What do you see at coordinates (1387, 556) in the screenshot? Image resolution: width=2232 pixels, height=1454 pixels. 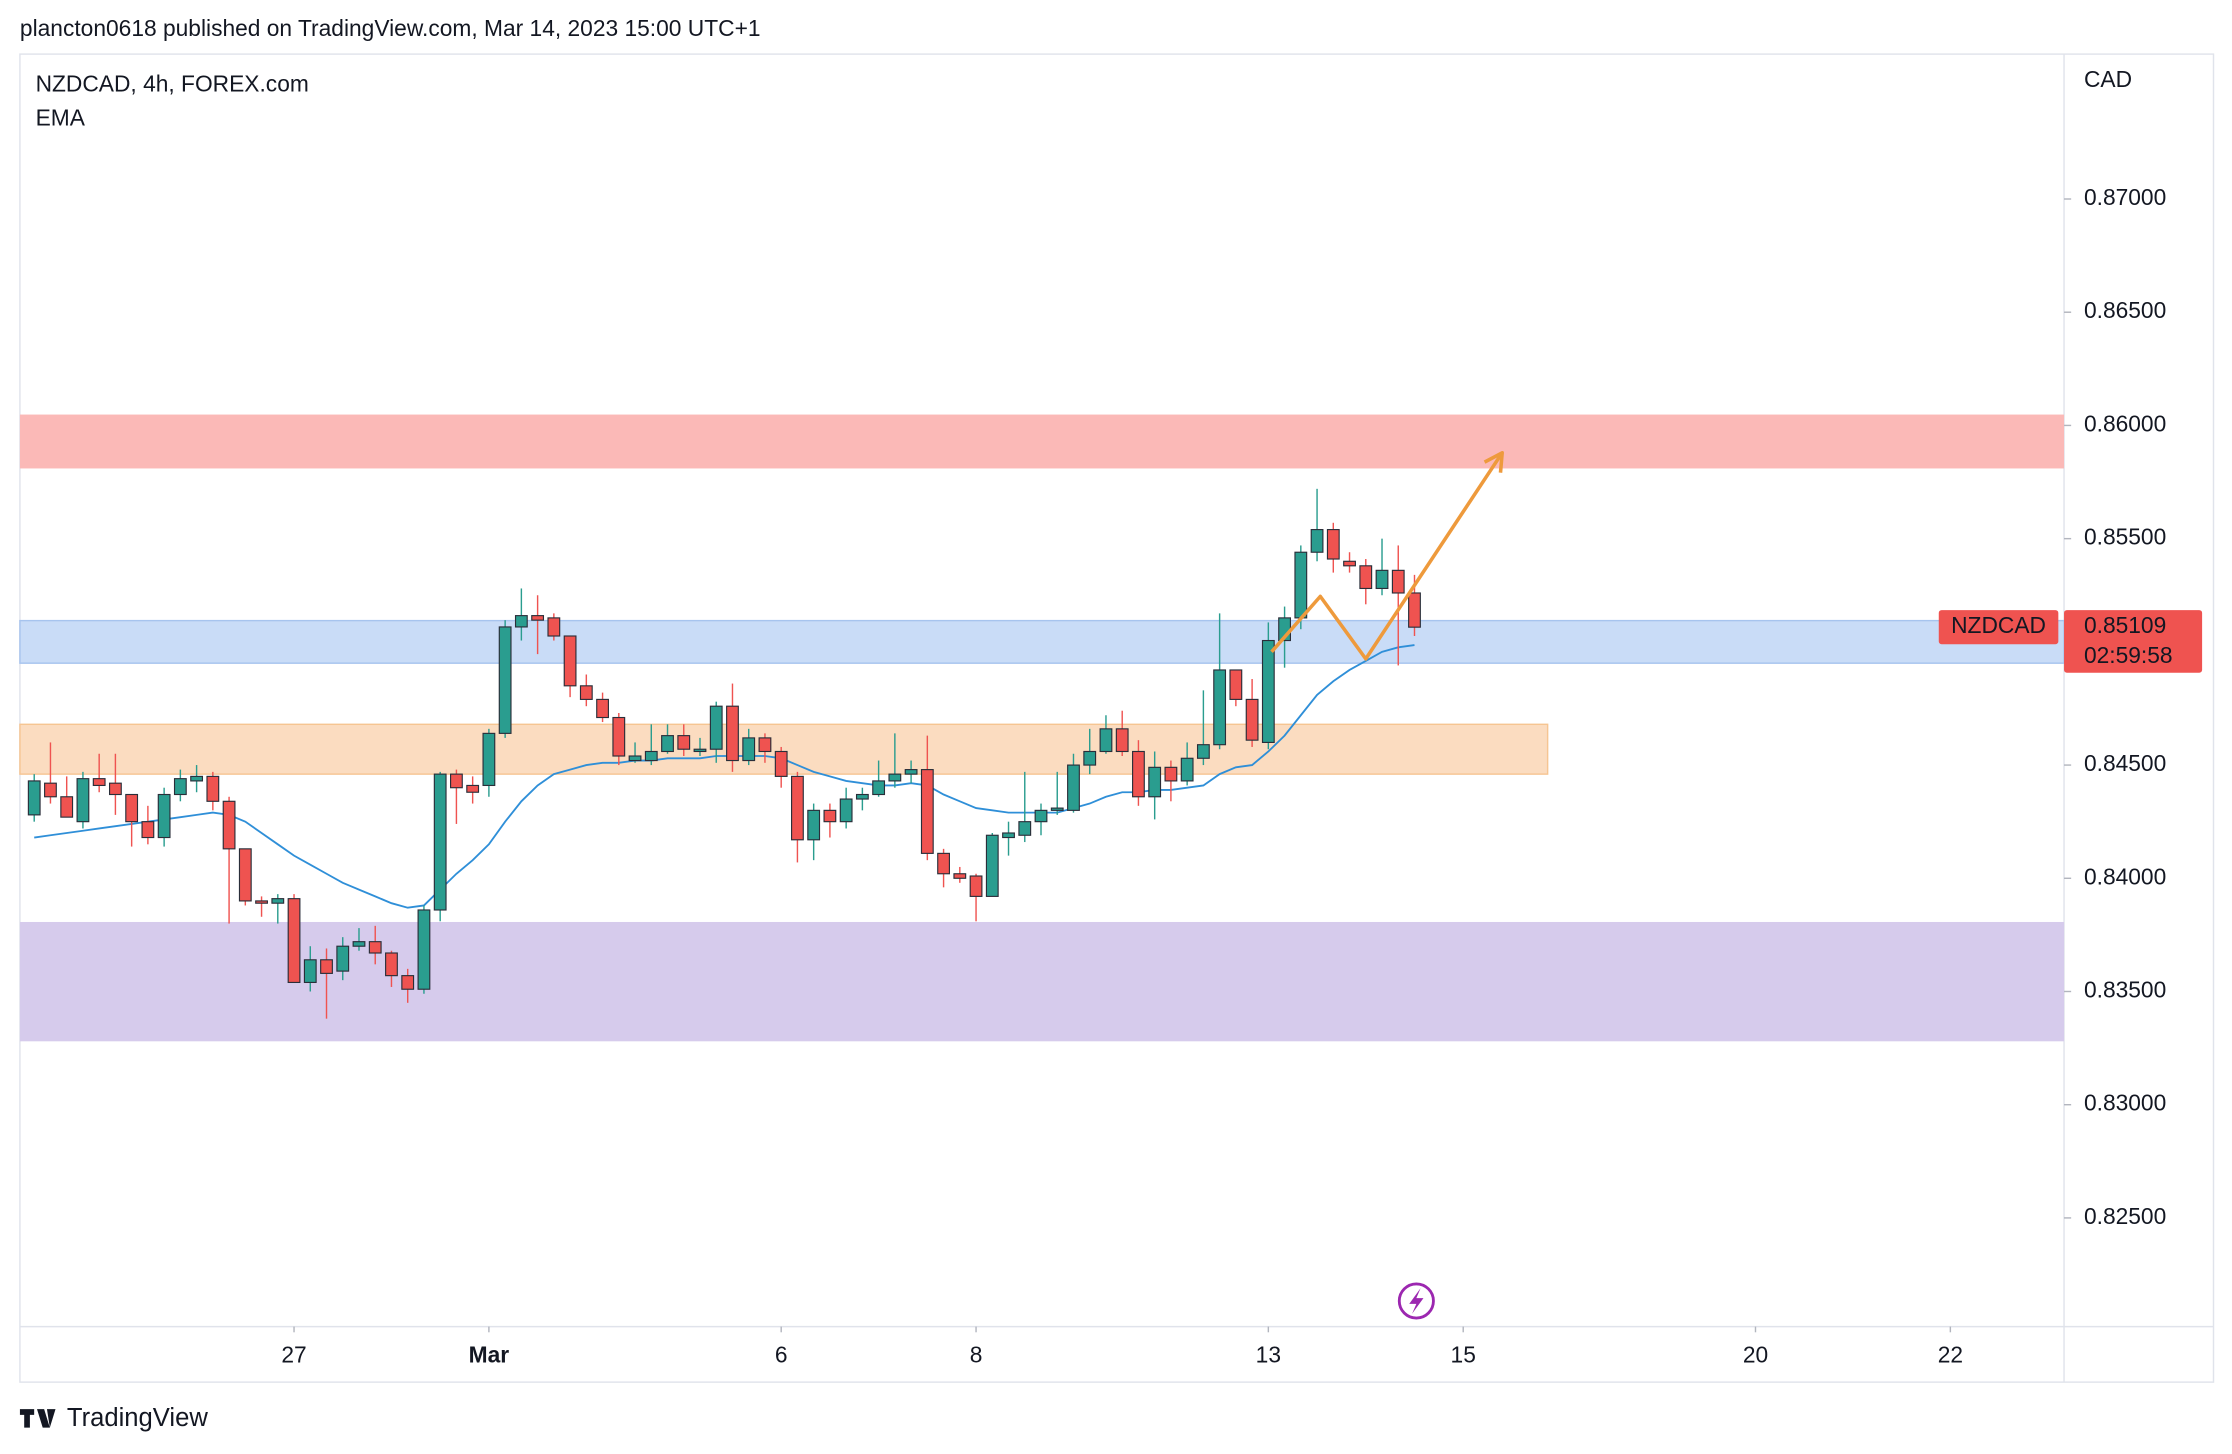 I see `projection-arrow` at bounding box center [1387, 556].